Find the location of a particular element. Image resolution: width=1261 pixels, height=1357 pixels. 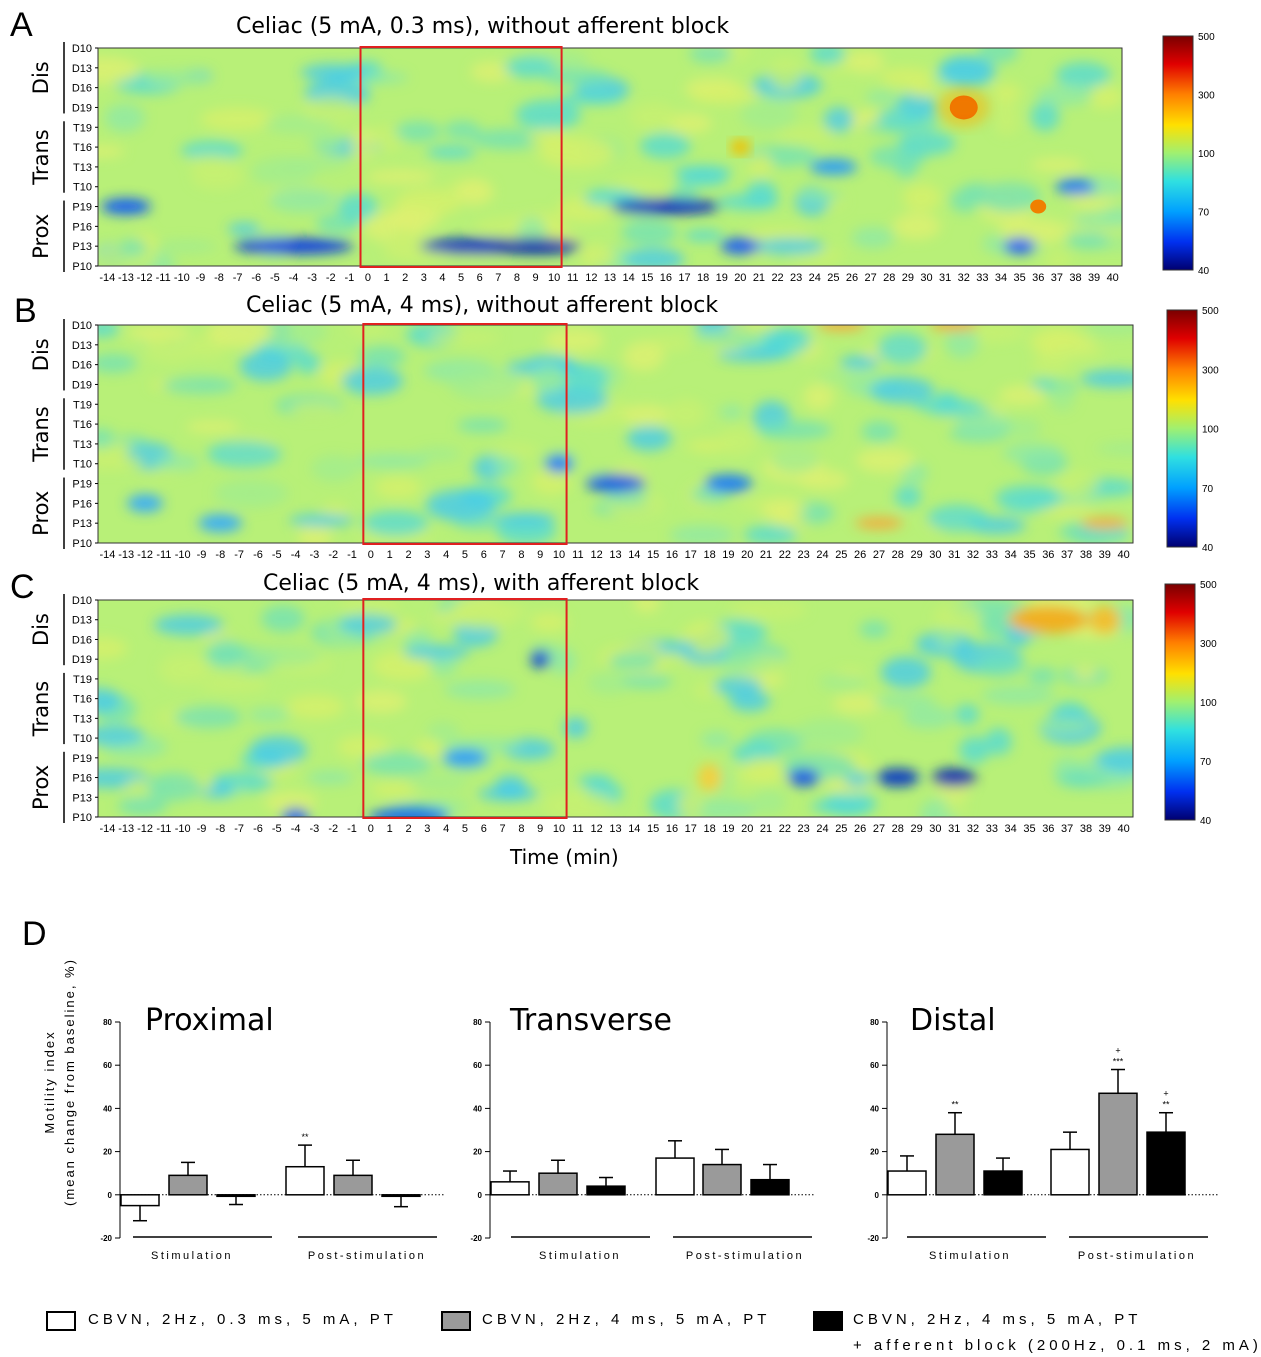

row-label-T10: T10 is located at coordinates (82, 465).